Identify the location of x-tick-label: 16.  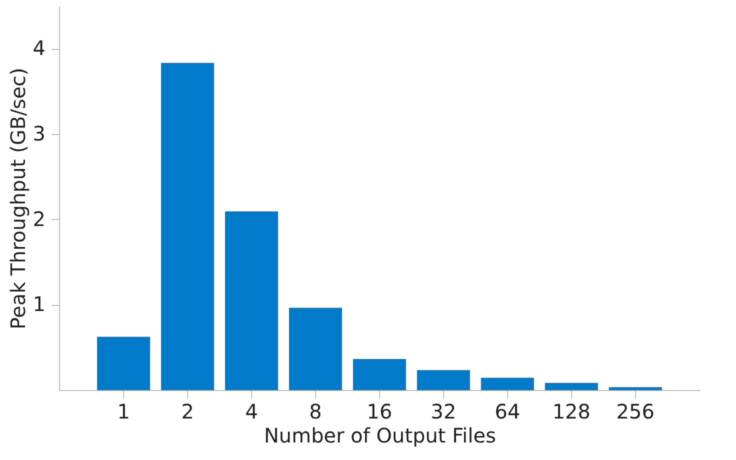
(379, 412).